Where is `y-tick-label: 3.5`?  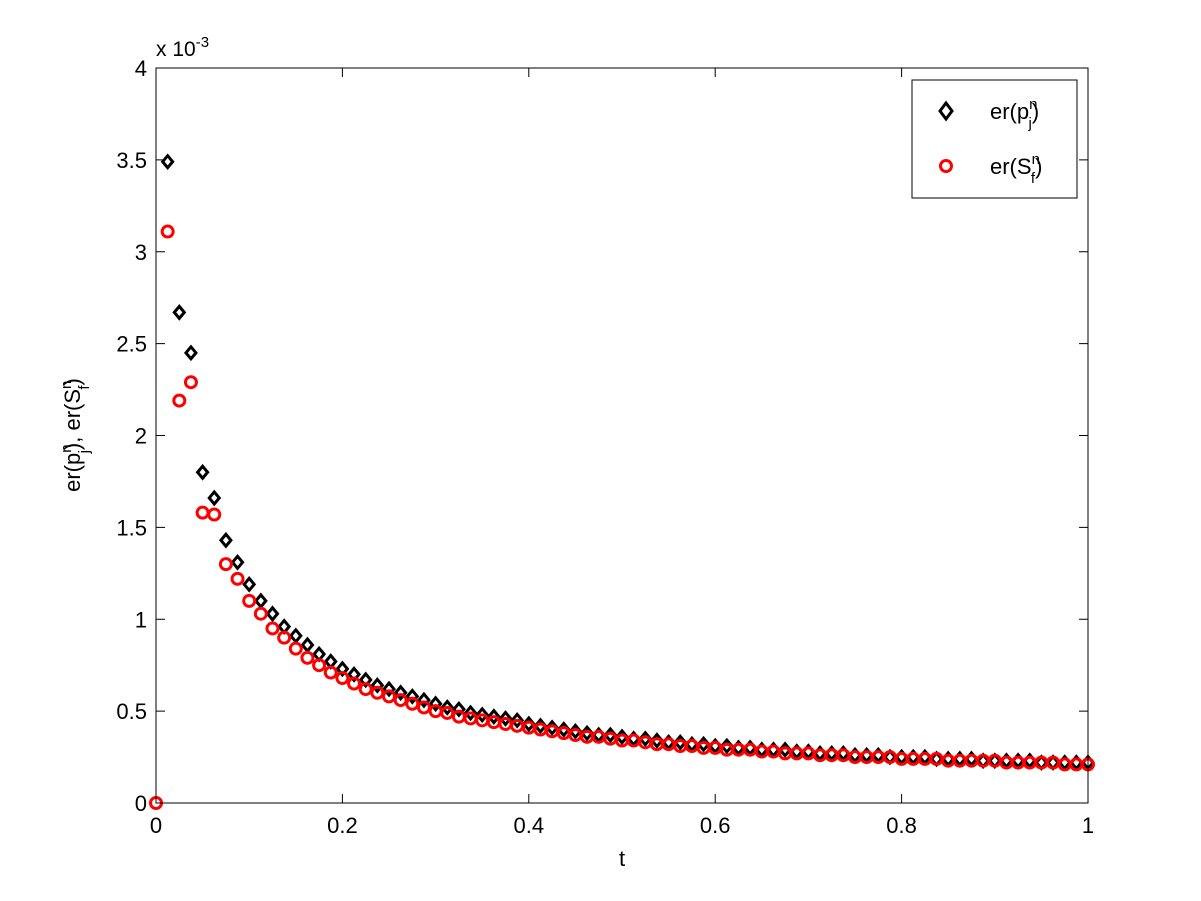 y-tick-label: 3.5 is located at coordinates (131, 160).